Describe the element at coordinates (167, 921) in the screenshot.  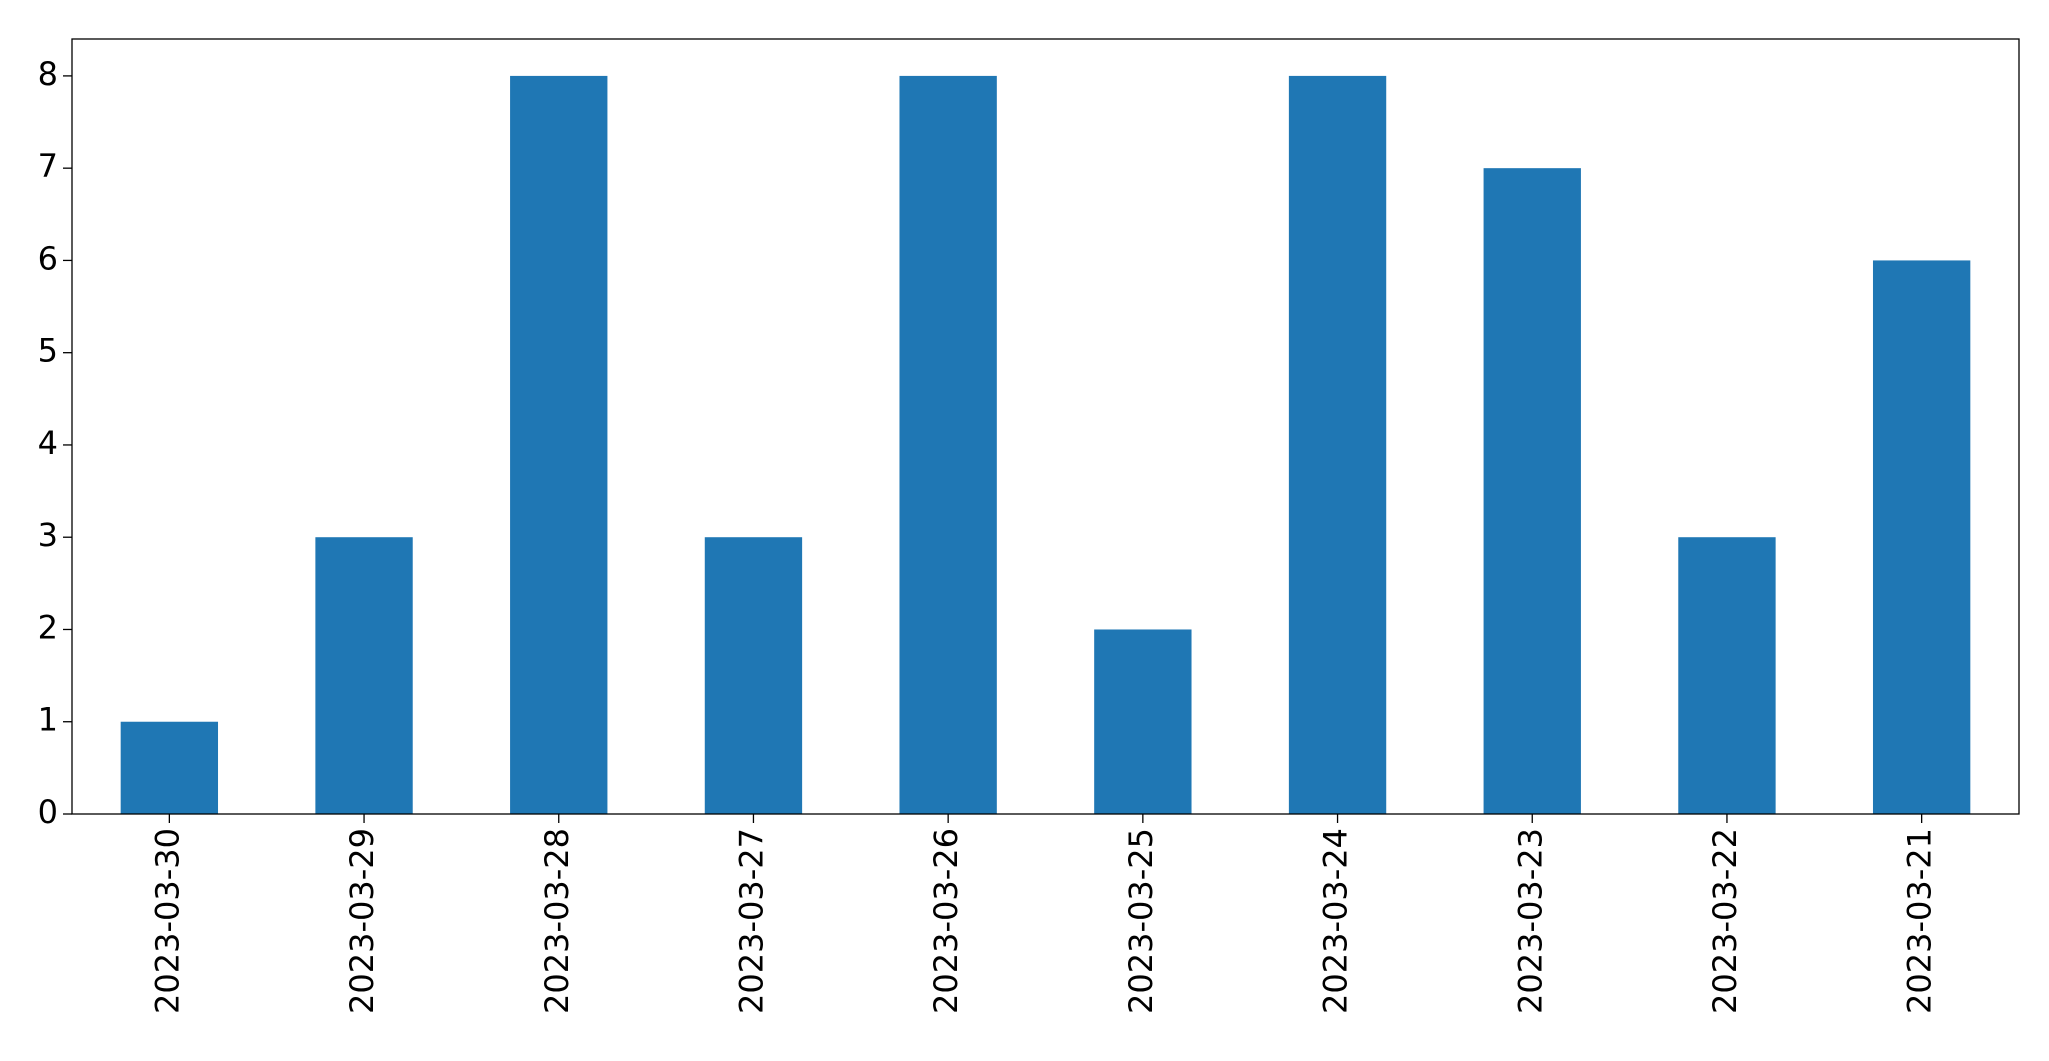
I see `x-tick-label: 2023-03-30` at that location.